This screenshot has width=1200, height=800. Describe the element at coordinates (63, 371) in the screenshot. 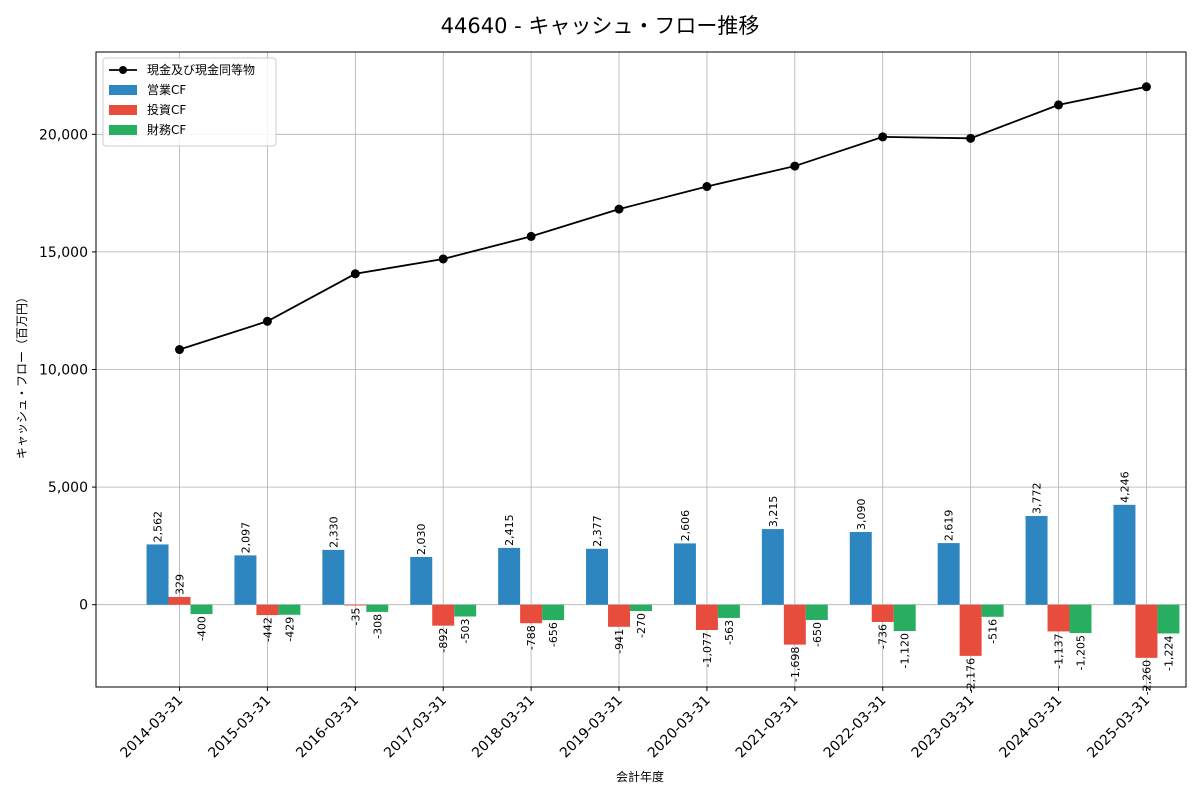

I see `y-tick-label: 10,000` at that location.